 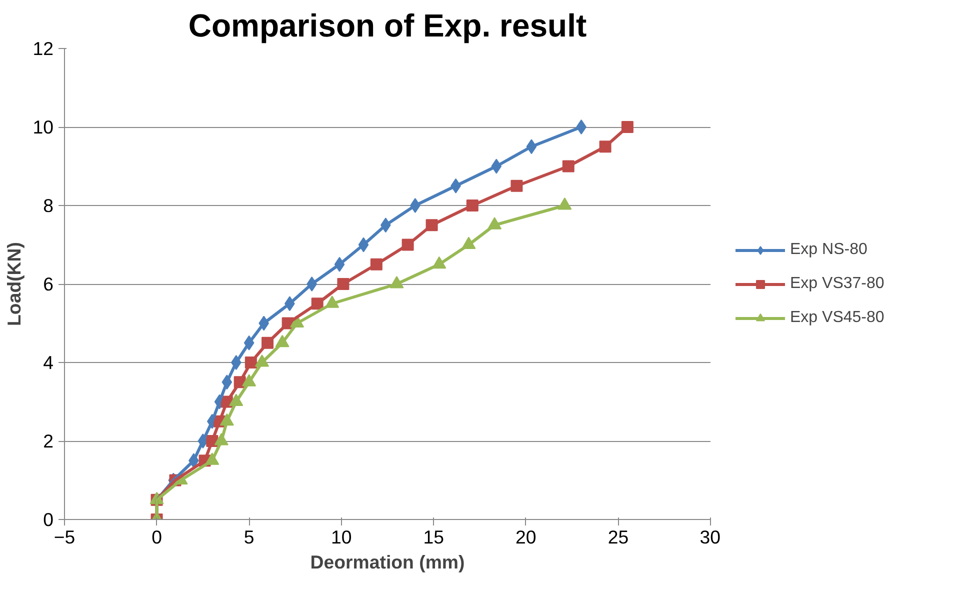 I want to click on legend-label: Exp VS37-80, so click(x=837, y=283).